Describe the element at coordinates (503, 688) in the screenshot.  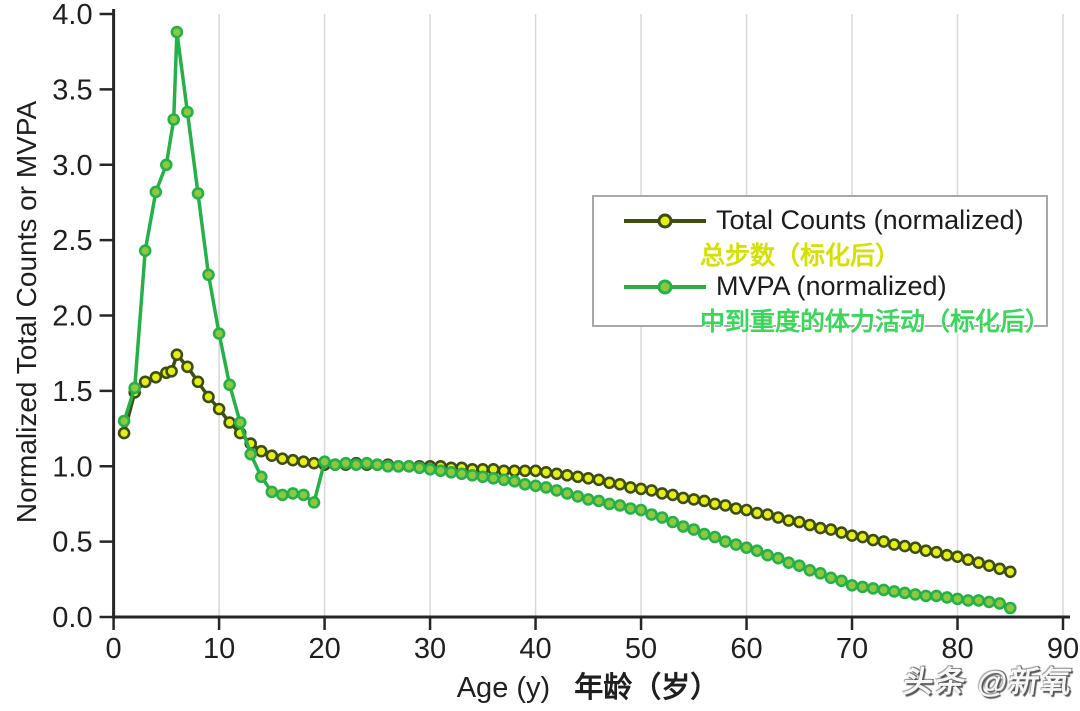
I see `x-axis-title-en: Age (y)` at that location.